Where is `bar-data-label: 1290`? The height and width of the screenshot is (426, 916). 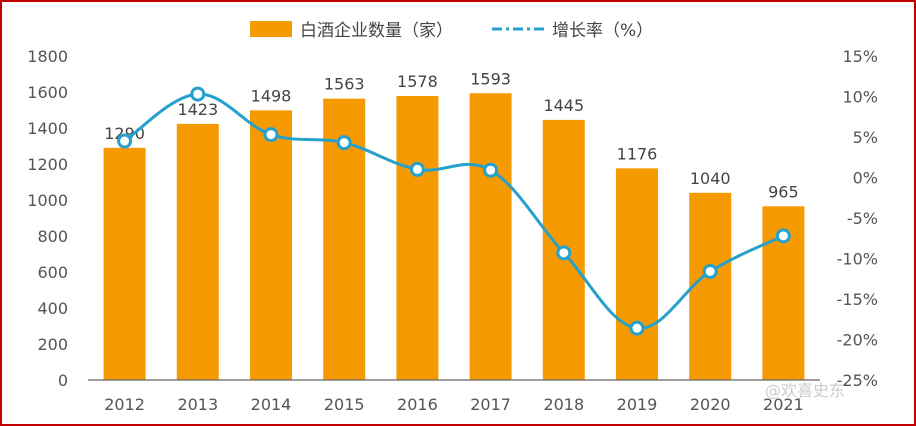
bar-data-label: 1290 is located at coordinates (124, 133).